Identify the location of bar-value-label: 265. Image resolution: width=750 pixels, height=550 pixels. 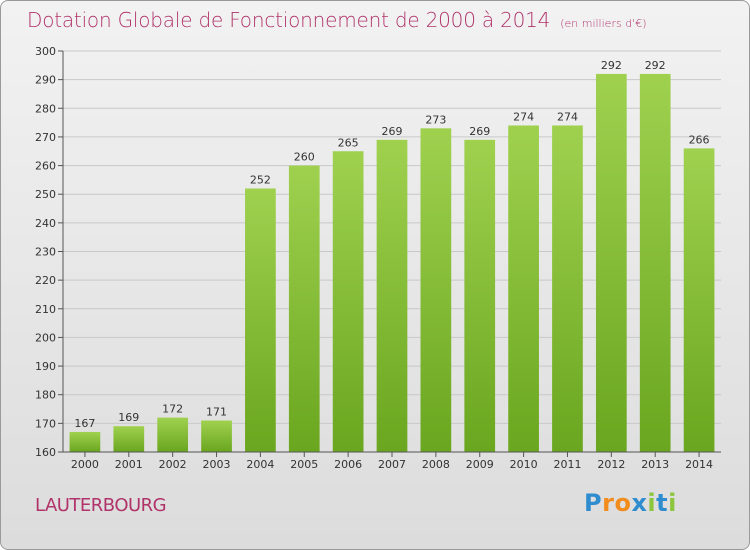
(348, 142).